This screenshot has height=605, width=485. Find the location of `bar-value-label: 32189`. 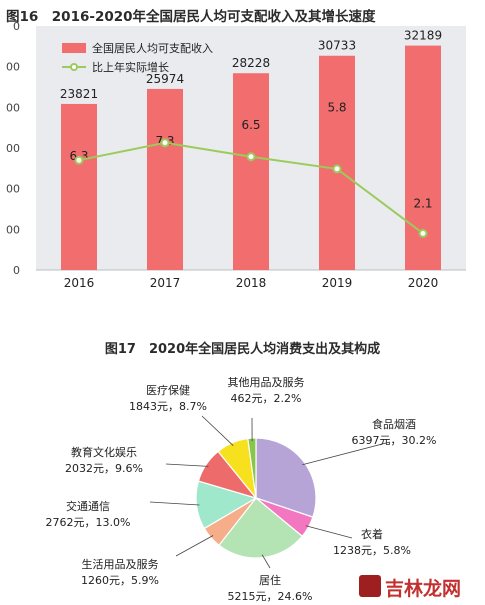

bar-value-label: 32189 is located at coordinates (423, 36).